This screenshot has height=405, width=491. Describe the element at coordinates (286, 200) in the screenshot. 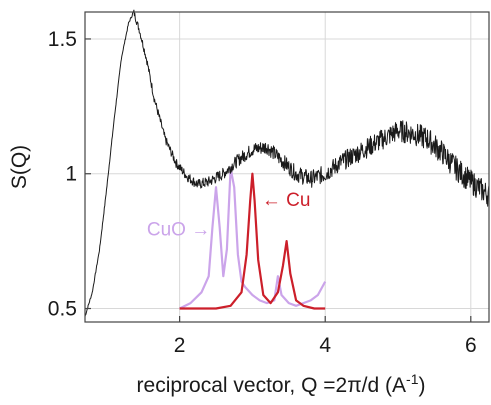

I see `annotation-label: ← Cu` at that location.